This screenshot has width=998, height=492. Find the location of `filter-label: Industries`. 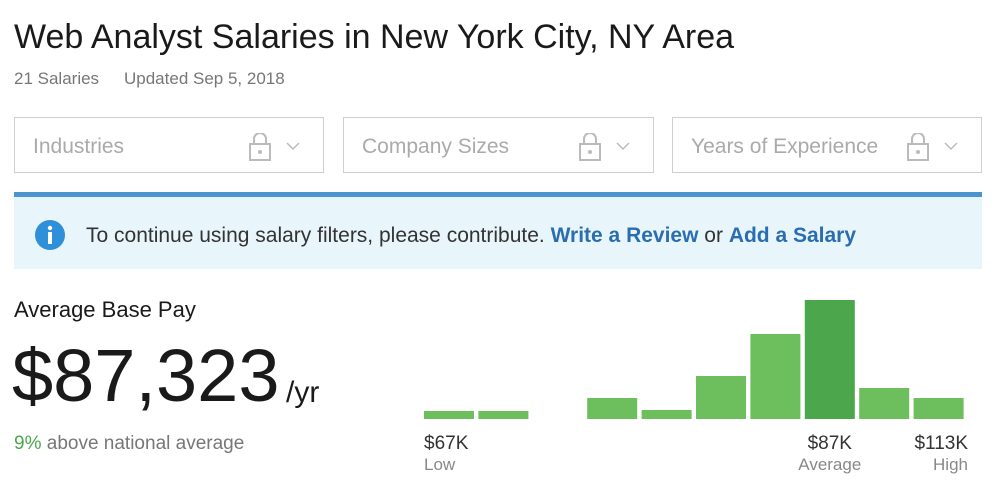

filter-label: Industries is located at coordinates (79, 146).